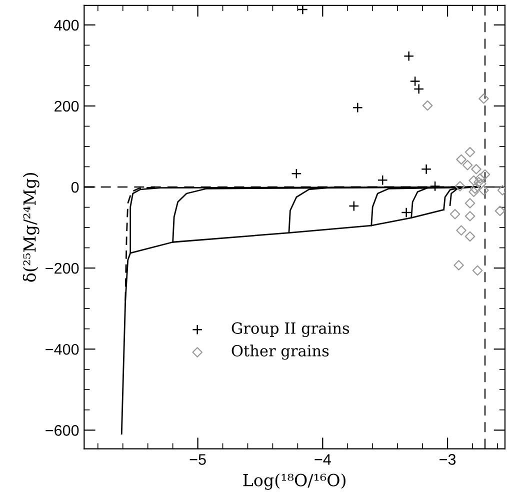  I want to click on y-tick-label: −200, so click(62, 268).